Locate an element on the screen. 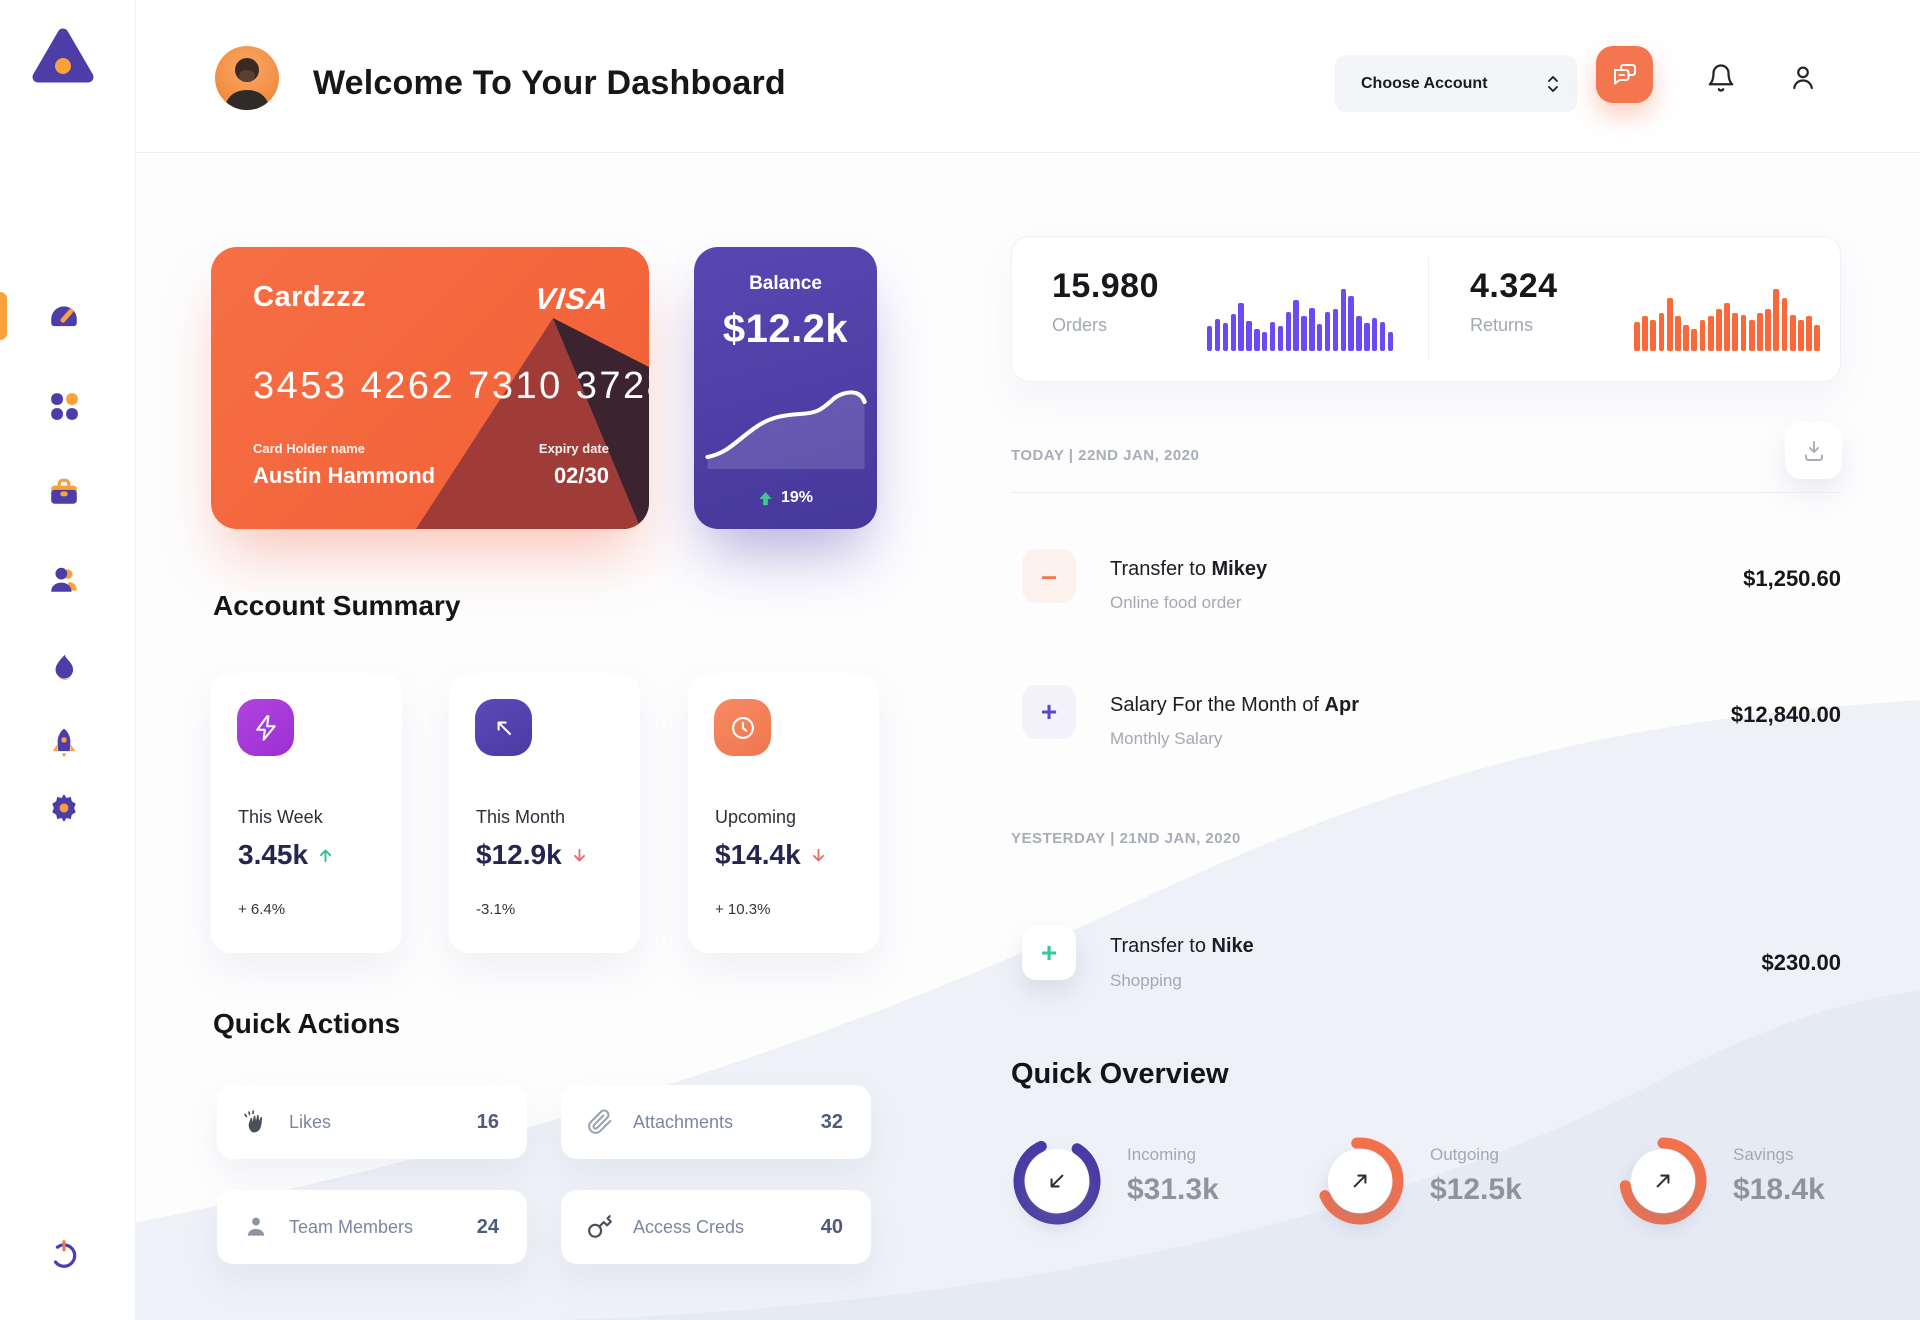 This screenshot has width=1920, height=1320. quick-action-attachments: Attachments 32 is located at coordinates (716, 1122).